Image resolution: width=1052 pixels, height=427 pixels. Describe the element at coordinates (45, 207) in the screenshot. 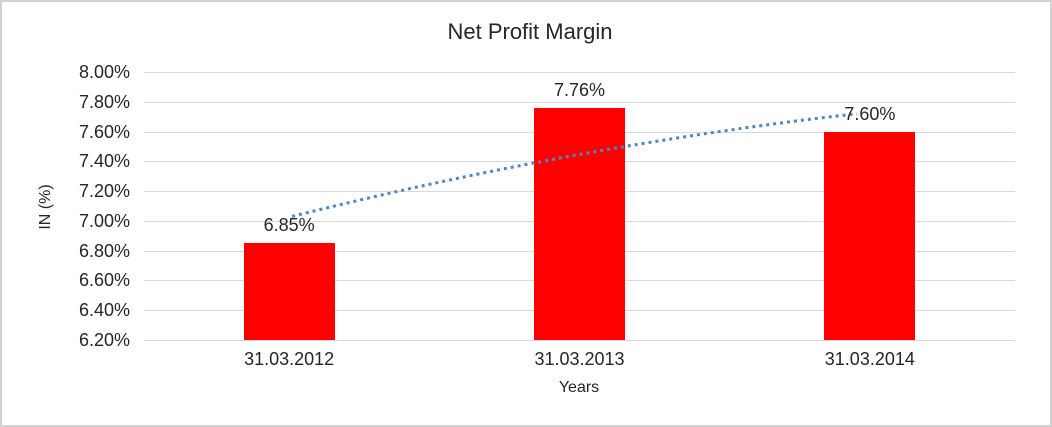

I see `y-axis-title: IN (%)` at that location.